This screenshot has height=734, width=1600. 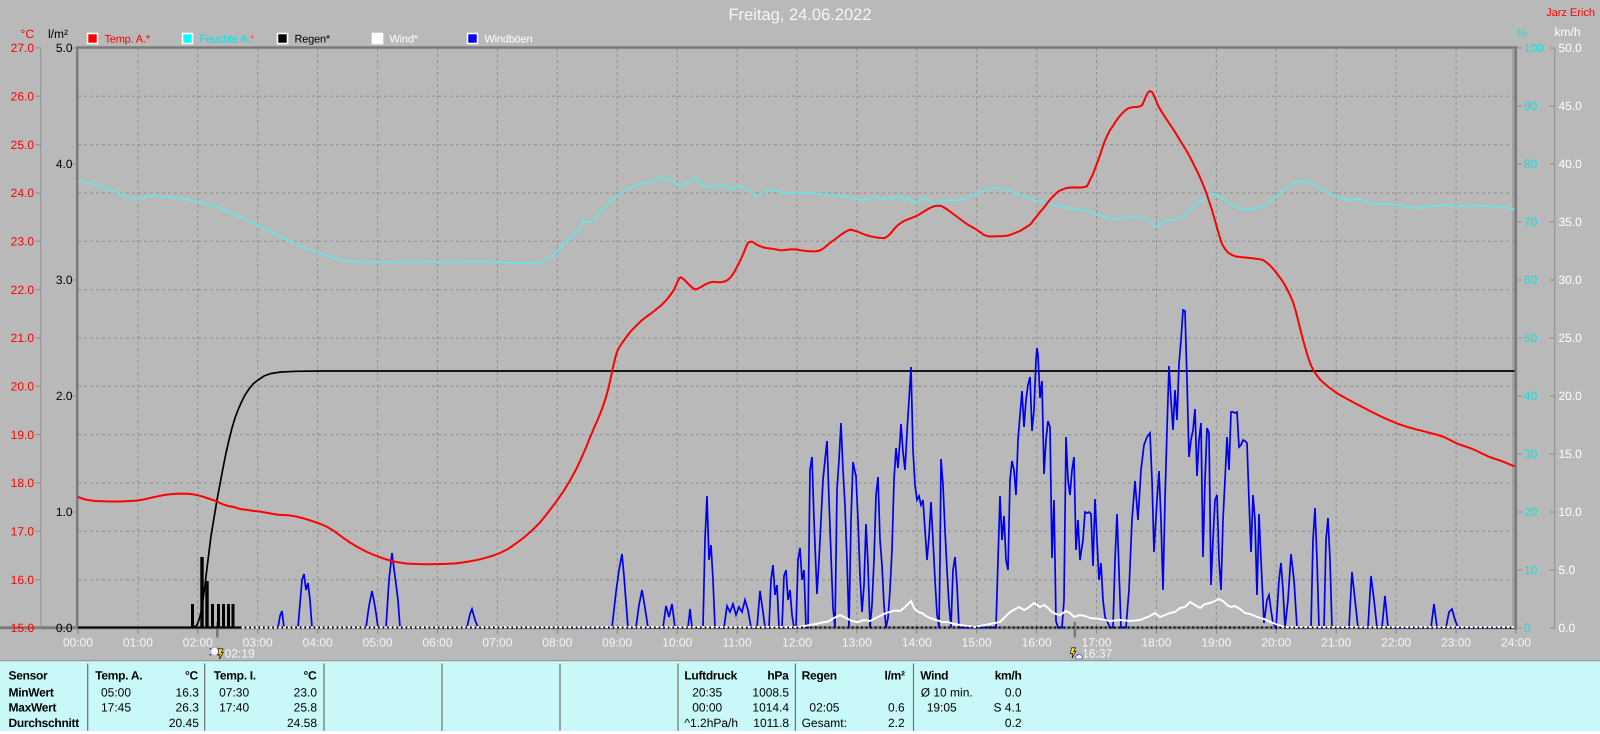 What do you see at coordinates (1097, 654) in the screenshot?
I see `svg-text: 16:37` at bounding box center [1097, 654].